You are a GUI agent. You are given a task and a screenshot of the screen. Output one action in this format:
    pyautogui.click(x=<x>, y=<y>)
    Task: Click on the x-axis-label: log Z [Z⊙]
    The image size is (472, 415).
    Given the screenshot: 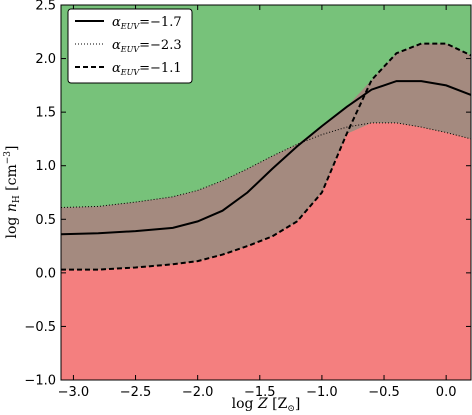 What is the action you would take?
    pyautogui.click(x=266, y=405)
    